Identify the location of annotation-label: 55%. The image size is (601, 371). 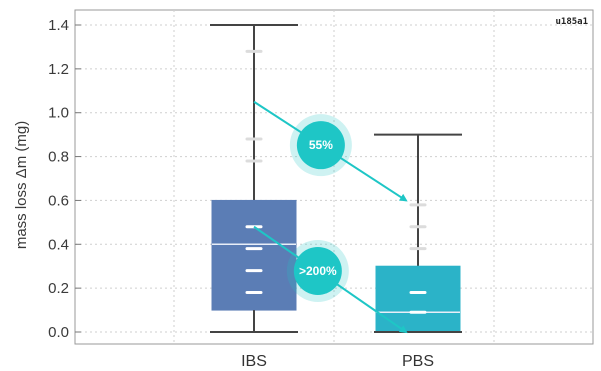
(321, 145).